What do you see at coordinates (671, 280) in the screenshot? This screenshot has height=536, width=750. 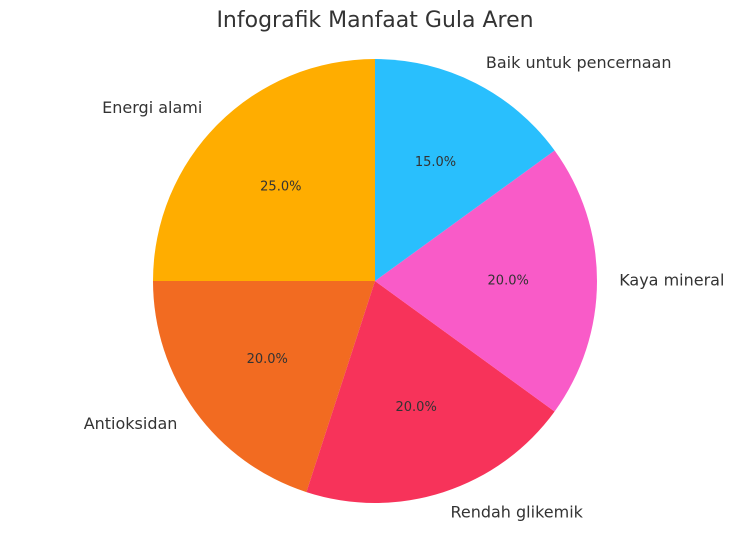 I see `slice-label: Kaya mineral` at bounding box center [671, 280].